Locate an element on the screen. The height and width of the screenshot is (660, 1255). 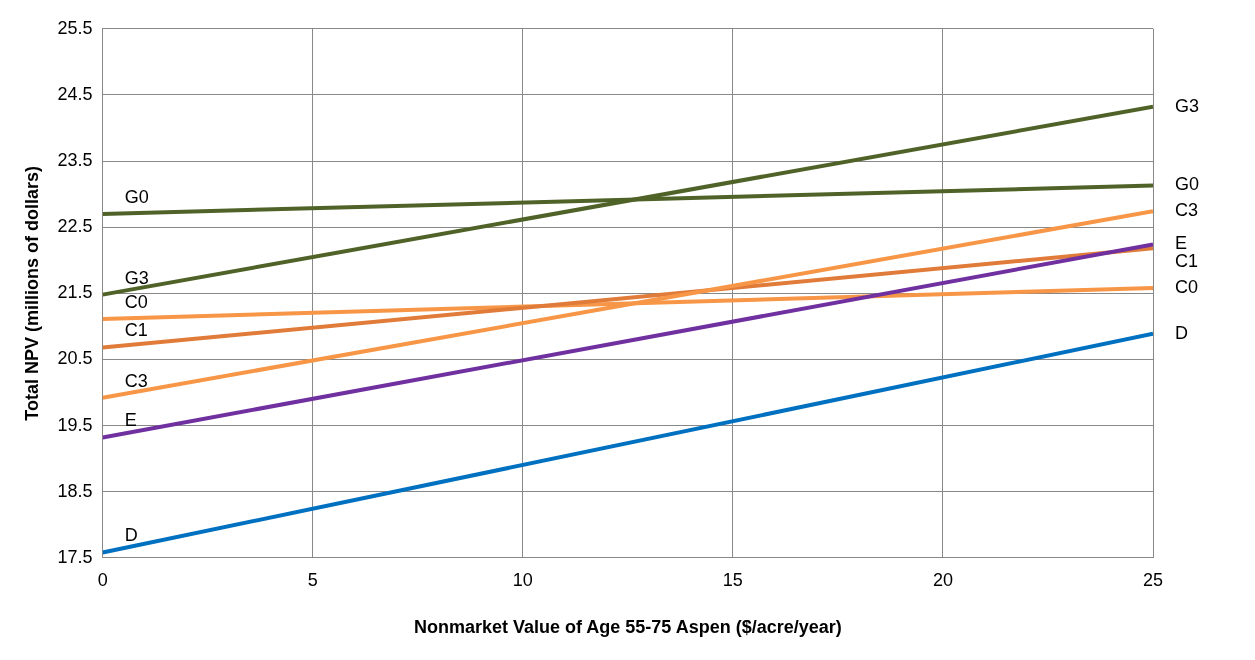
y-axis-title: Total NPV (millions of dollars) is located at coordinates (31, 293).